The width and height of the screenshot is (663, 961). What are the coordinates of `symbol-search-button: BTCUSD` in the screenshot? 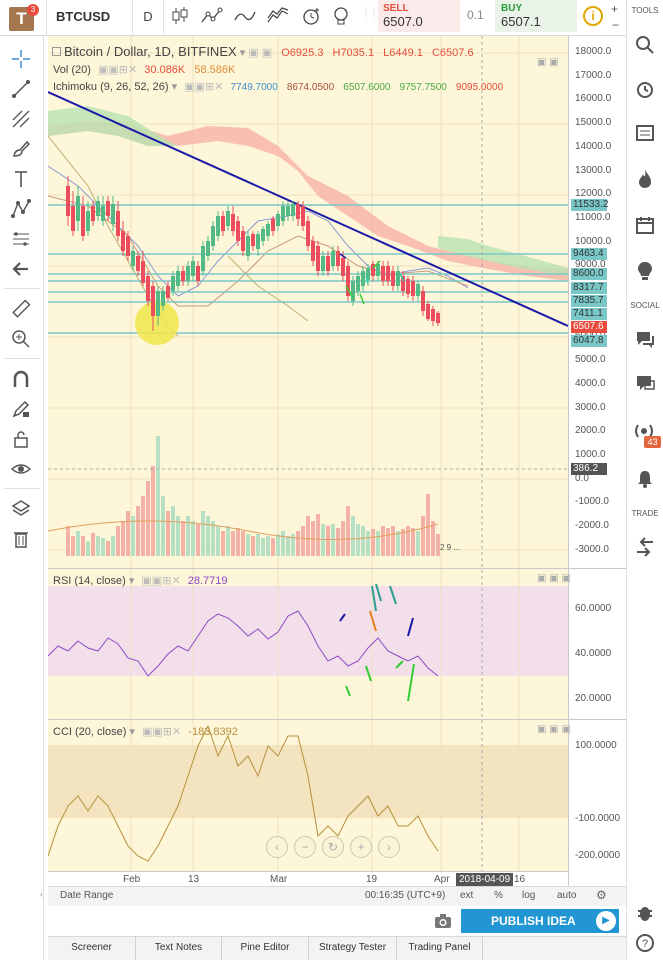 It's located at (83, 16).